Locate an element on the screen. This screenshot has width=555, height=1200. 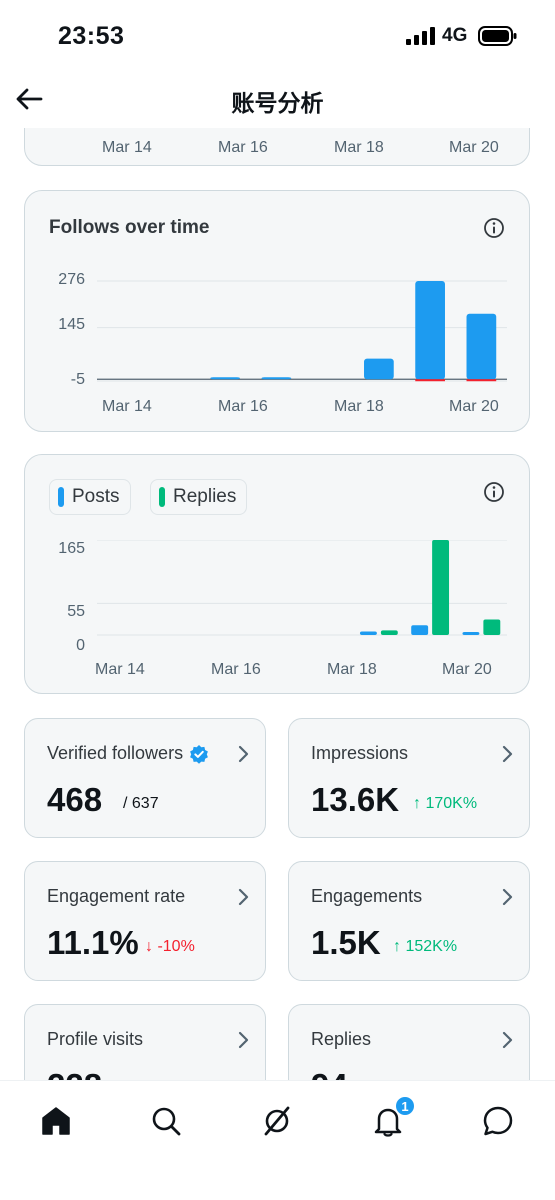
signal-icon is located at coordinates (420, 36).